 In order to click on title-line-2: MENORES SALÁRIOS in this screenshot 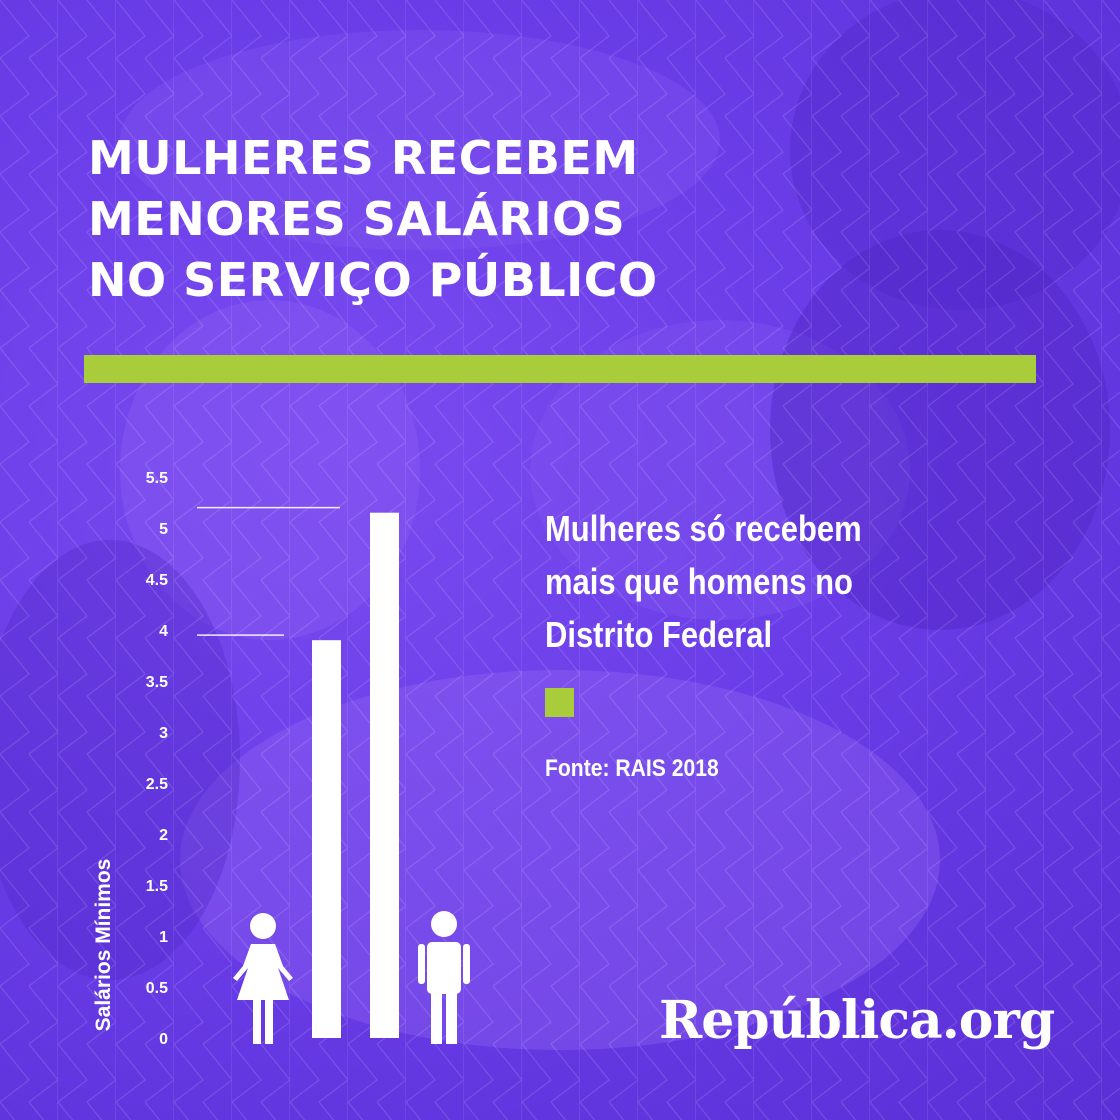, I will do `click(357, 219)`.